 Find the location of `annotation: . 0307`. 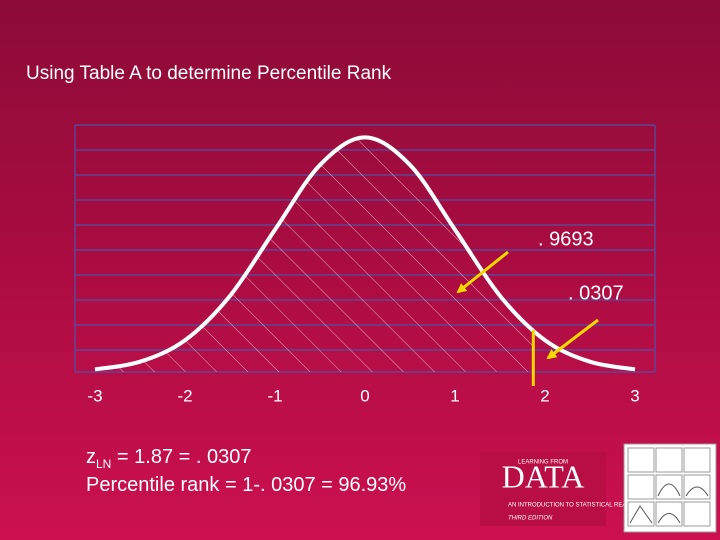

annotation: . 0307 is located at coordinates (596, 293).